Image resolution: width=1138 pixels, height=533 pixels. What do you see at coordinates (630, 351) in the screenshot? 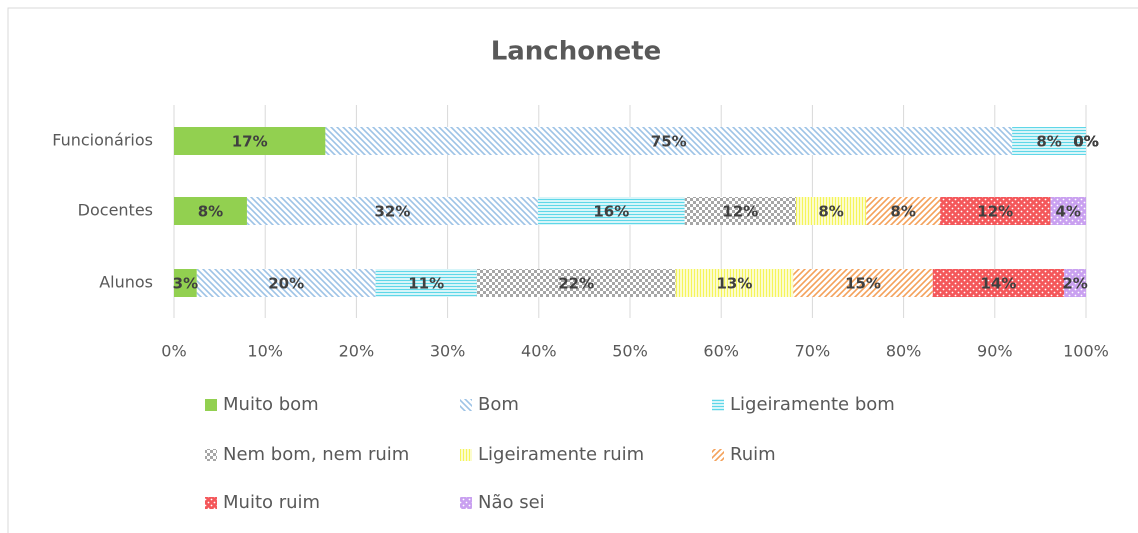
I see `x-tick-label: 50%` at bounding box center [630, 351].